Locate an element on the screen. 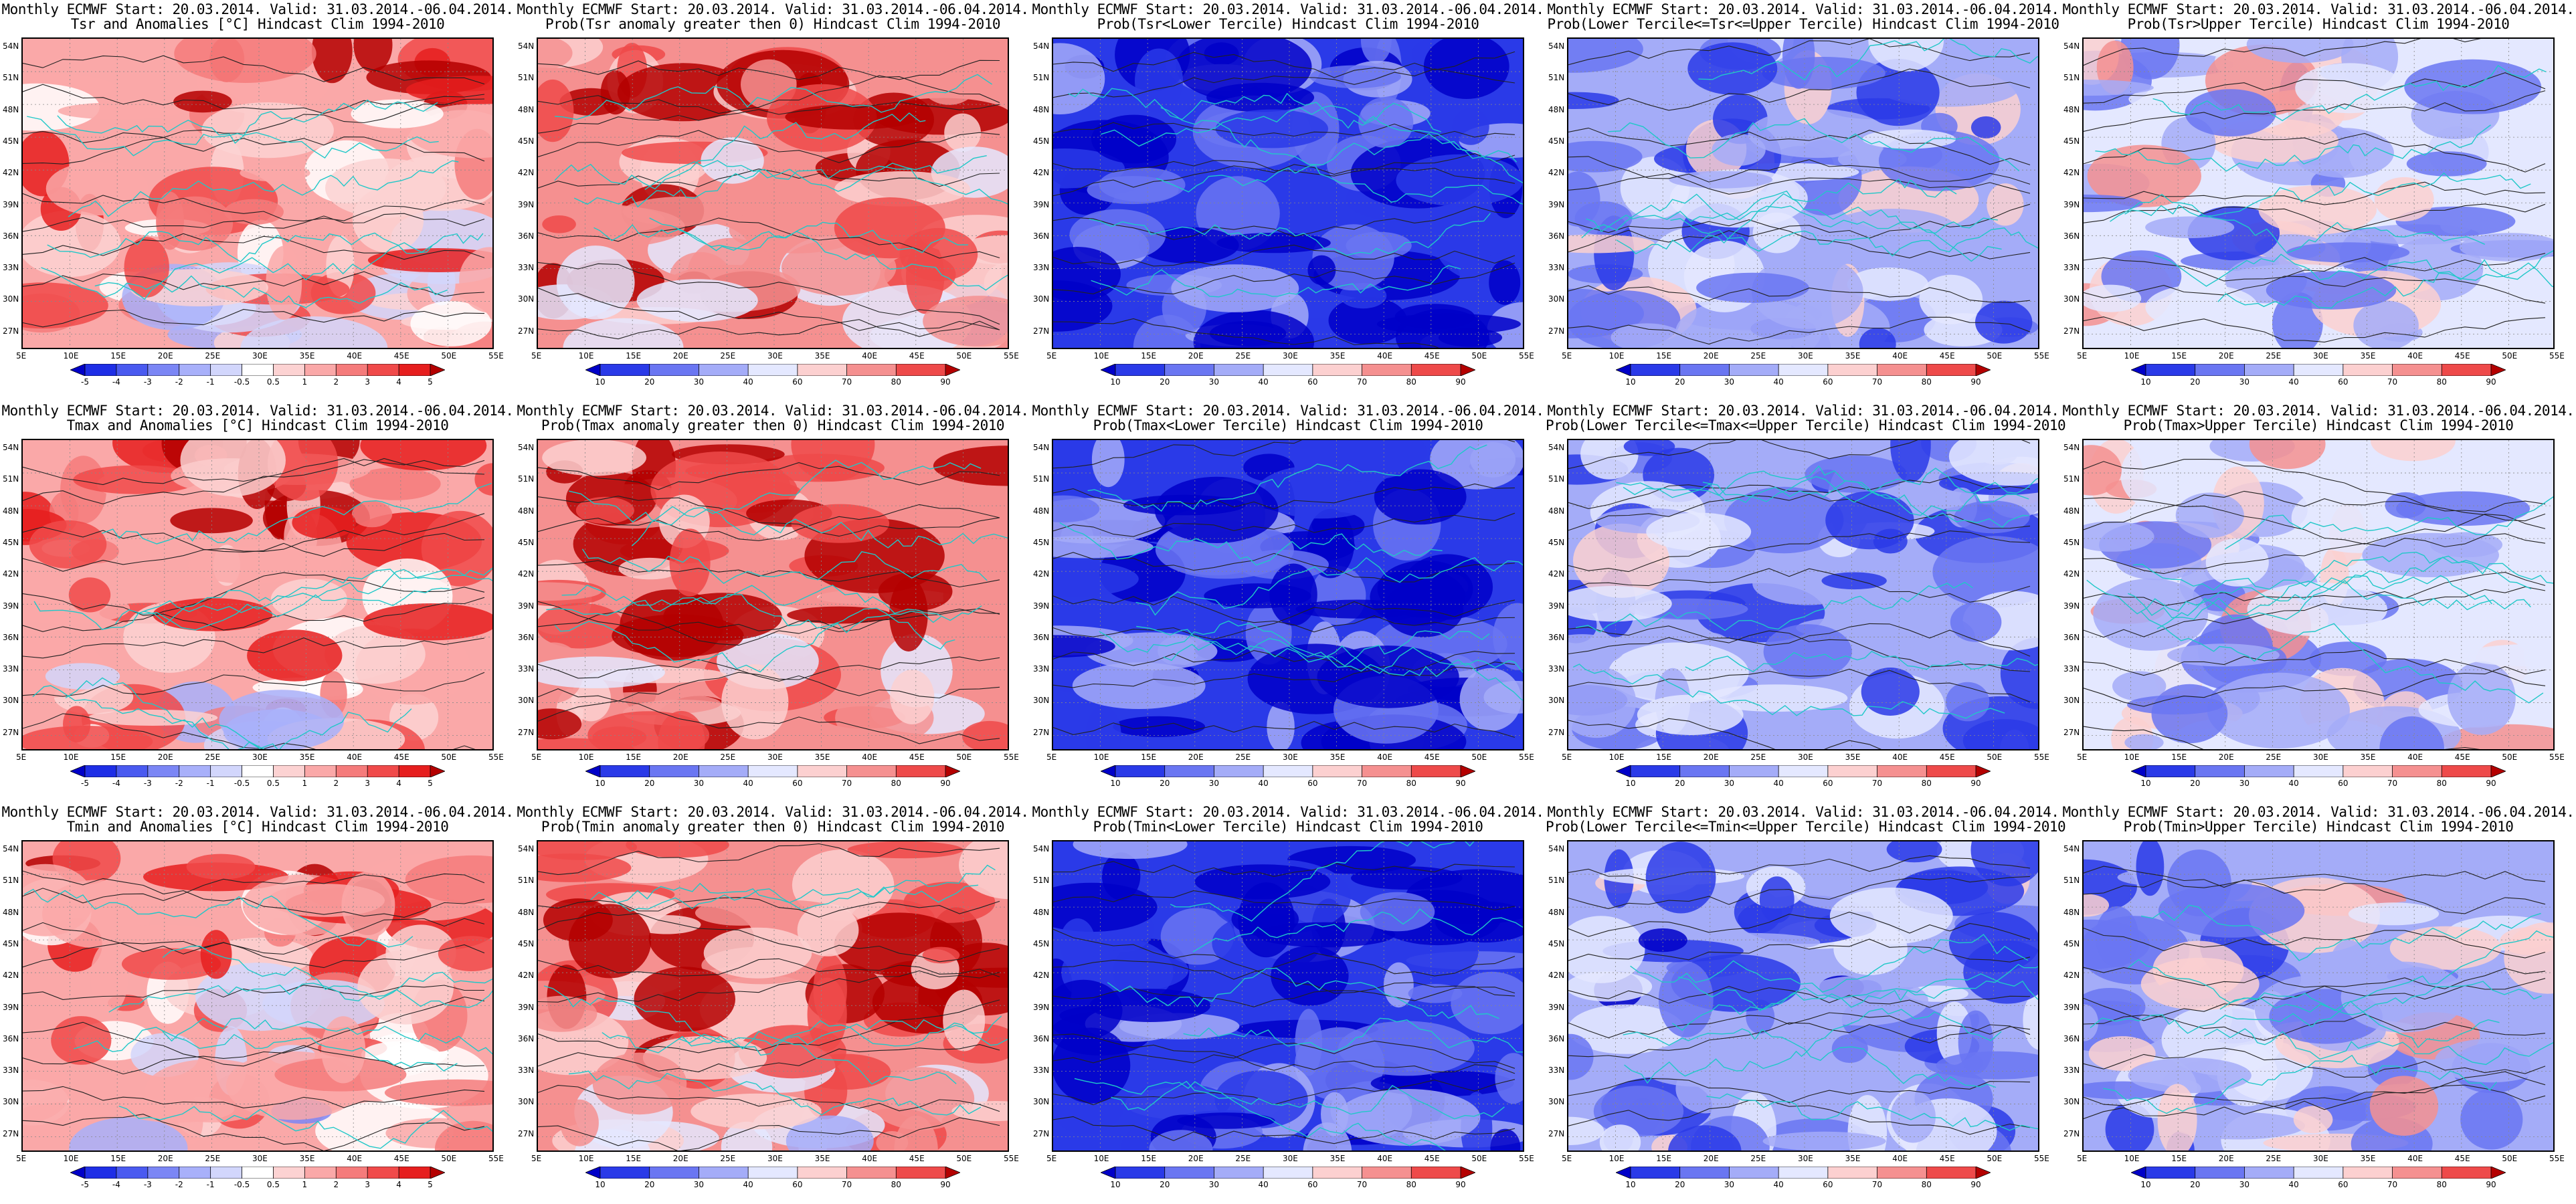 Image resolution: width=2576 pixels, height=1204 pixels. colorbar-label: -5 is located at coordinates (85, 1184).